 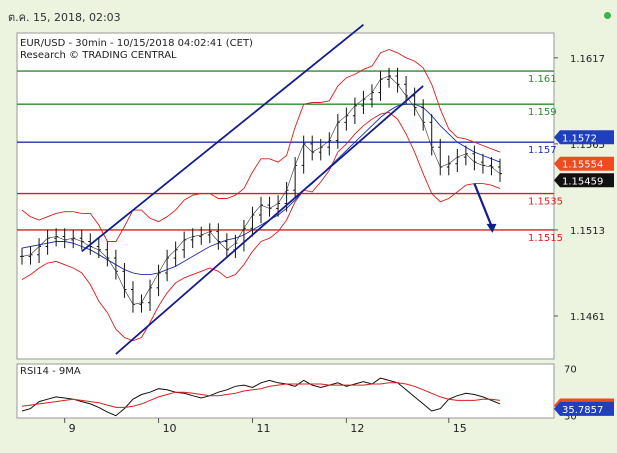 I want to click on price-tag-label: 1.15459, so click(x=582, y=181).